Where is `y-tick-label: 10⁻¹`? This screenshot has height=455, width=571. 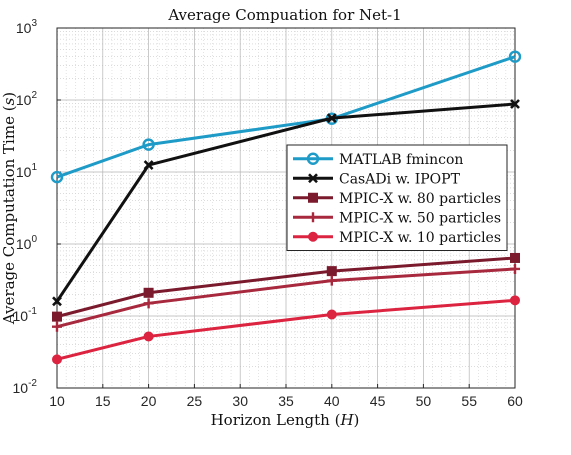 y-tick-label: 10⁻¹ is located at coordinates (25, 315).